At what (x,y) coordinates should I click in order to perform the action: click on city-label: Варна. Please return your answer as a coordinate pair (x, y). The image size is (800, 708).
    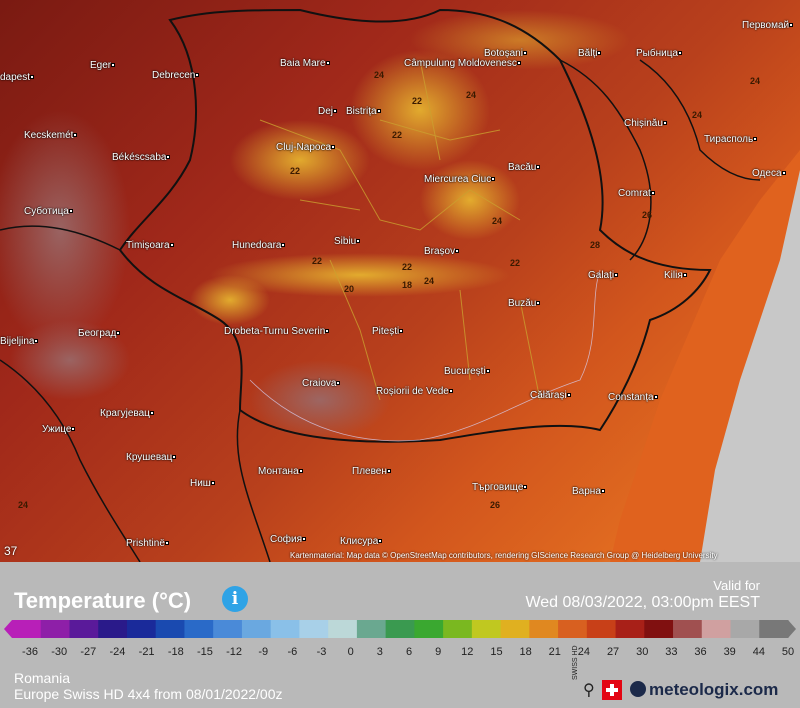
    Looking at the image, I should click on (589, 491).